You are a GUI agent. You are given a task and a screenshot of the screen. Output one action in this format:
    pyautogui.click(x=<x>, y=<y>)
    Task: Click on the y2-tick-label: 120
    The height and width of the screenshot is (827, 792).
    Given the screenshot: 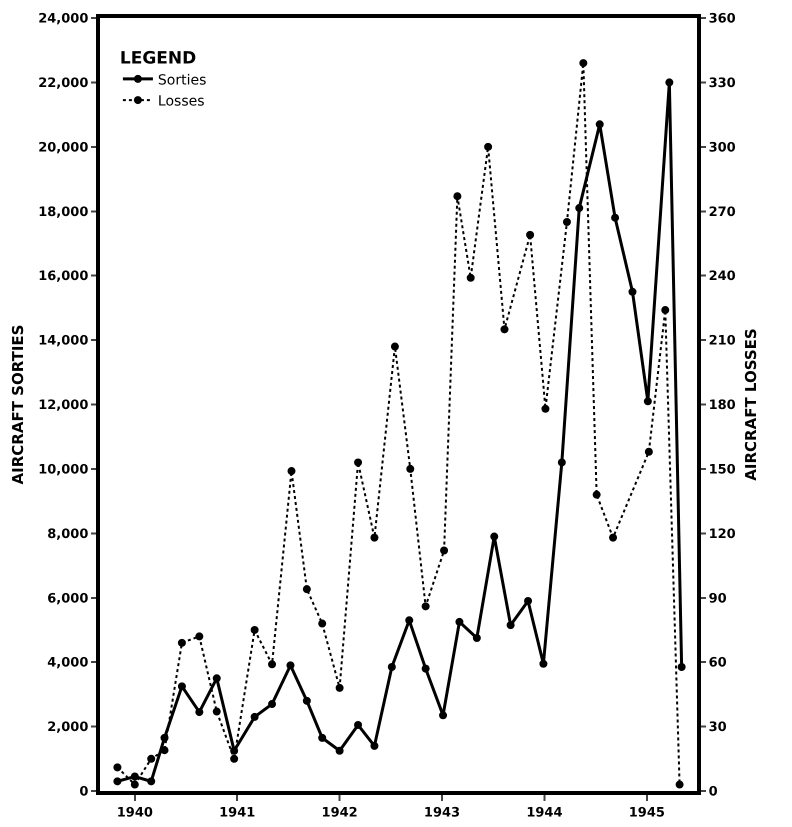 What is the action you would take?
    pyautogui.click(x=722, y=534)
    